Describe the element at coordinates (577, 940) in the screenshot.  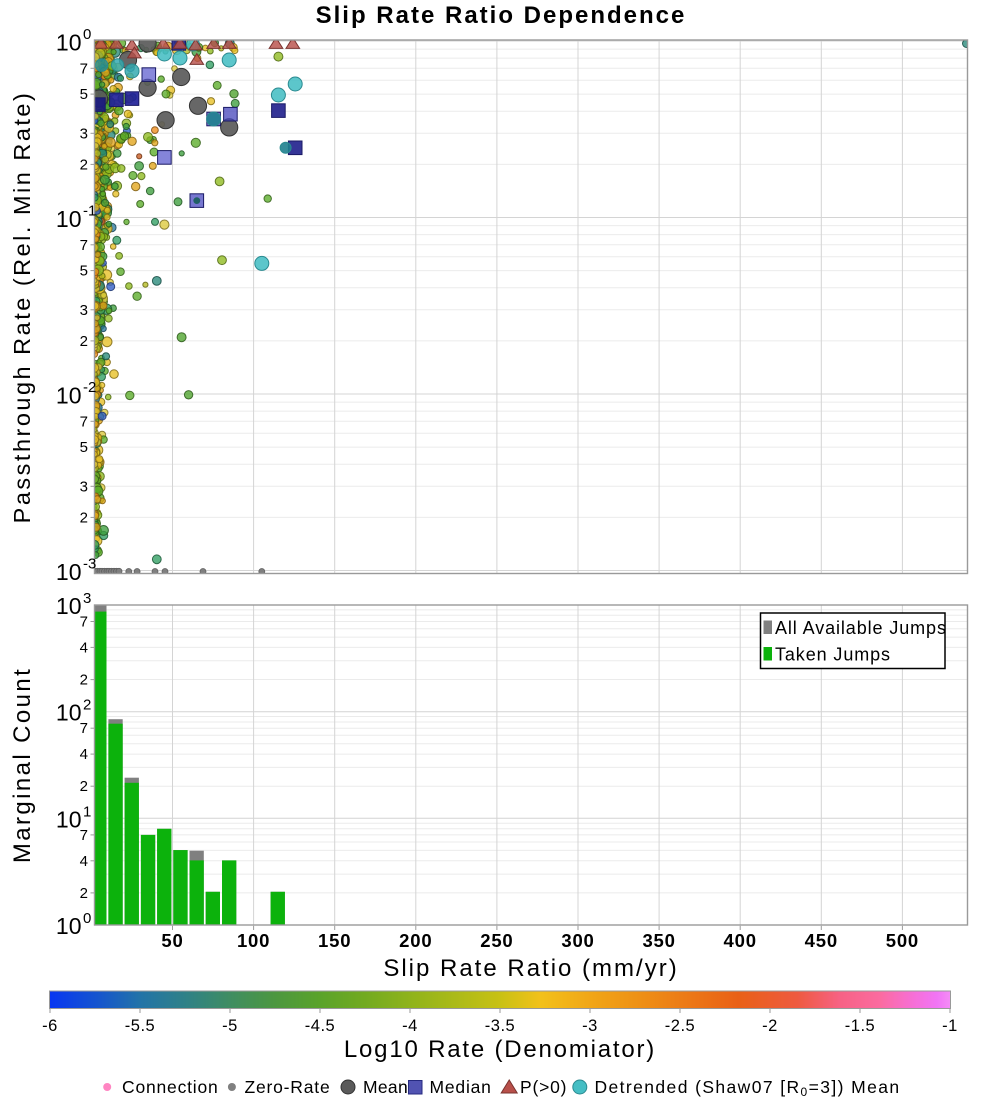
I see `svg-text: 300` at that location.